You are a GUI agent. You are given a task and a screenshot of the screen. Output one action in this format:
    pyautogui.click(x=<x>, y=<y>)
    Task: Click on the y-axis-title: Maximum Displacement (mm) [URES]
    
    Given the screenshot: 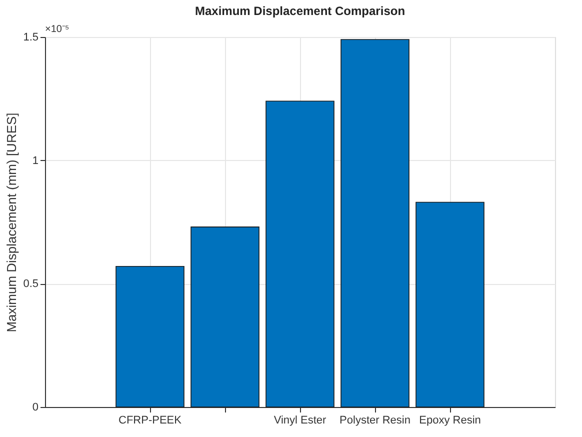 What is the action you would take?
    pyautogui.click(x=12, y=222)
    